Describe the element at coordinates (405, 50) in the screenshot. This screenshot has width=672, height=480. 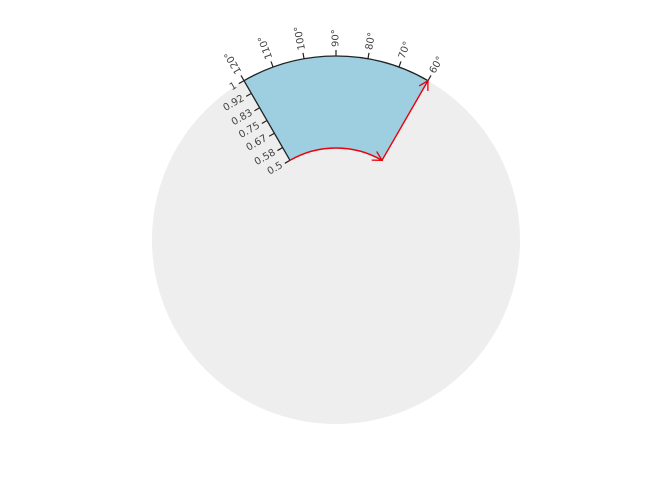
I see `angle-tick-label: 70°` at that location.